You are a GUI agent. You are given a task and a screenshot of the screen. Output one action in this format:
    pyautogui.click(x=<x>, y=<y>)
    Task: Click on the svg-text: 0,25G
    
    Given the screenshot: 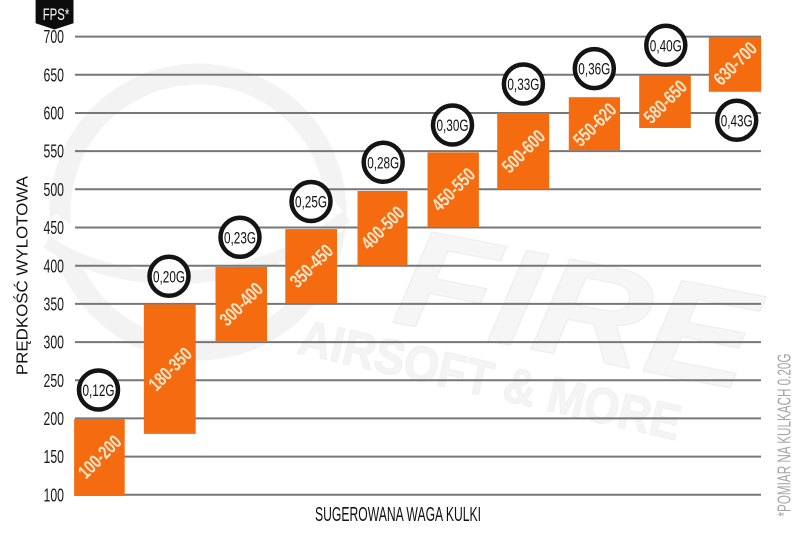 What is the action you would take?
    pyautogui.click(x=311, y=202)
    